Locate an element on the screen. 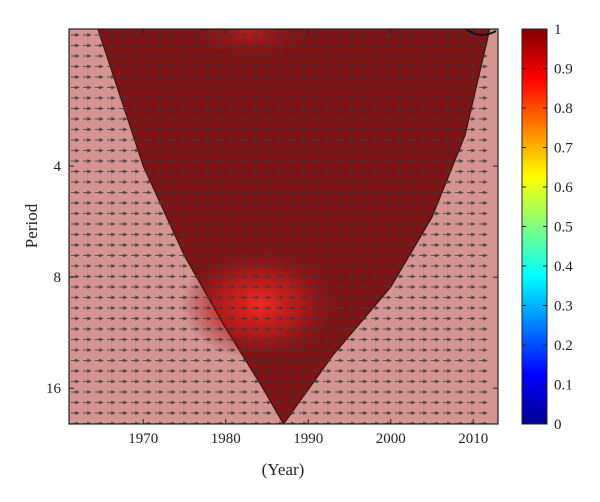 Image resolution: width=600 pixels, height=502 pixels. colorbar-tick-label: 0 is located at coordinates (558, 425).